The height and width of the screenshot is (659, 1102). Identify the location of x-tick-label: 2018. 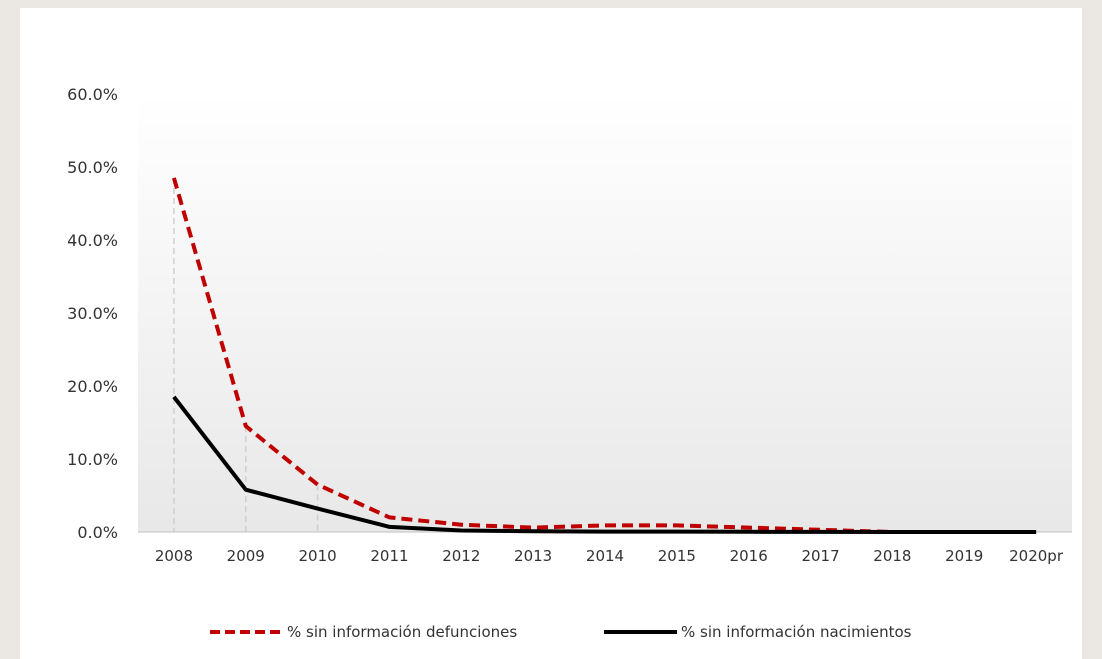
(892, 556).